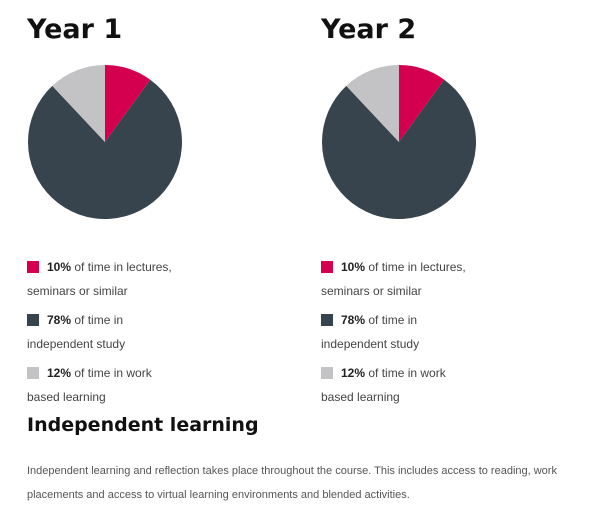  What do you see at coordinates (143, 425) in the screenshot?
I see `section-heading: Independent learning` at bounding box center [143, 425].